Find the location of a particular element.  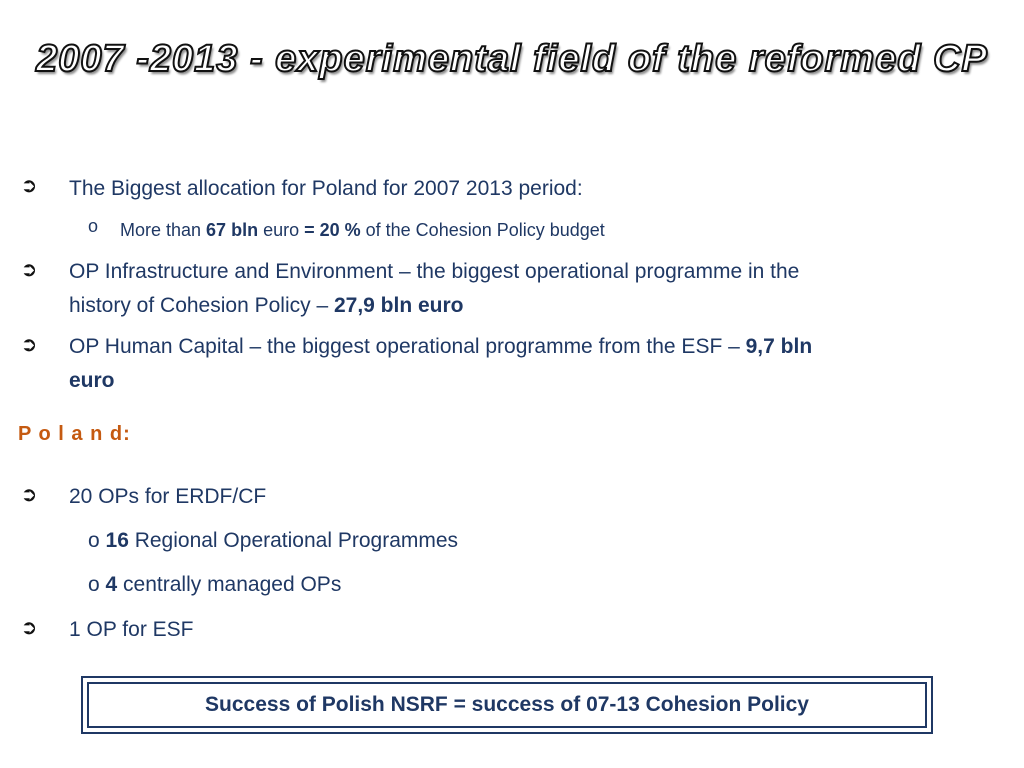

text: More than is located at coordinates (163, 230).